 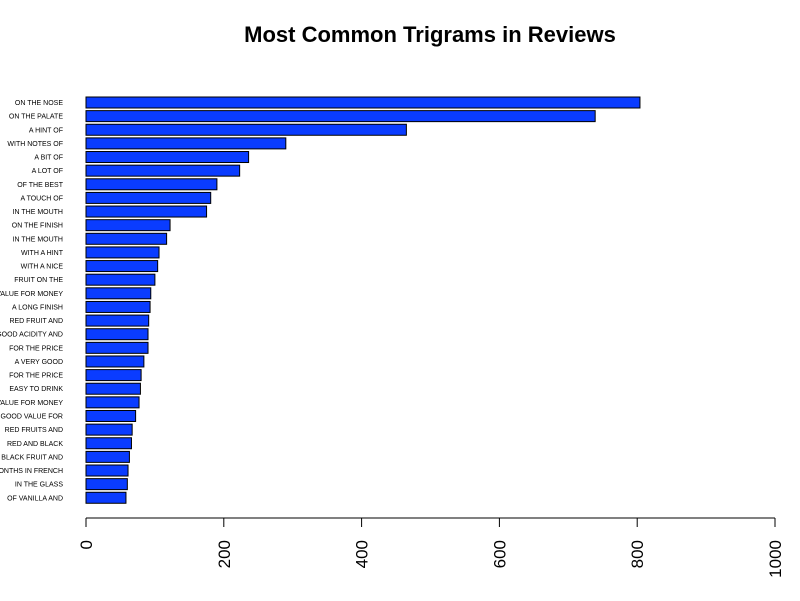 I want to click on x-tick-label: 600, so click(x=499, y=554).